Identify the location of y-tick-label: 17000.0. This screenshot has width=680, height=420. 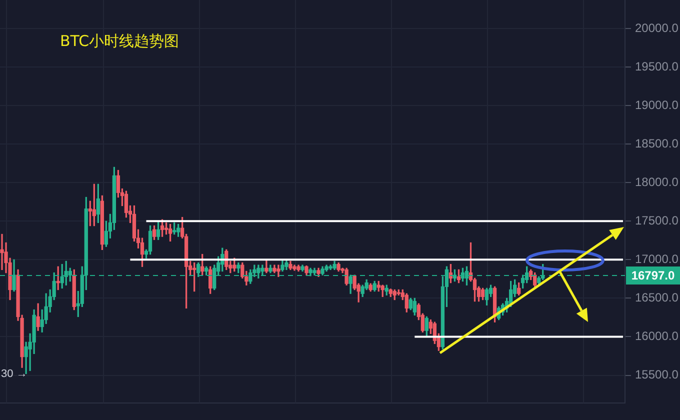
(657, 259).